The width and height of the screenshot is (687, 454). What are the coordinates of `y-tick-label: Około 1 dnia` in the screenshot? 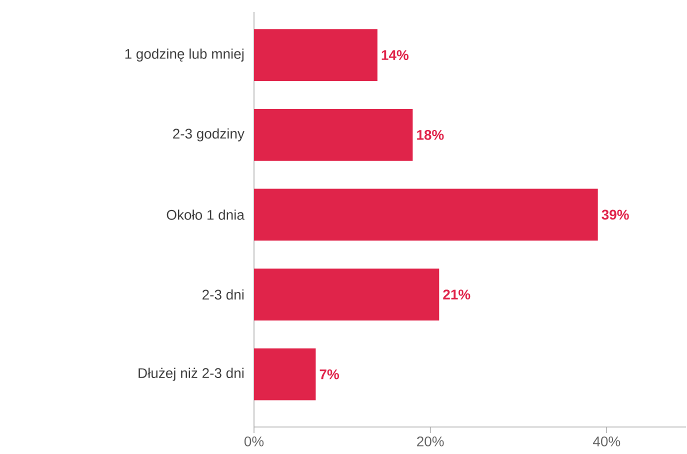 It's located at (205, 215).